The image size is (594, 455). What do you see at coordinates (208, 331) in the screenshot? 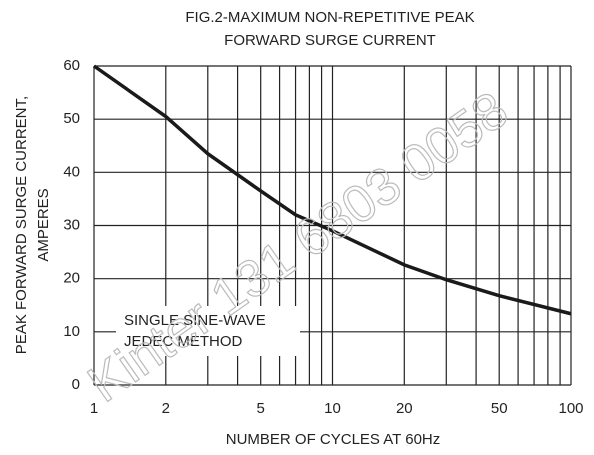
I see `annotation-box` at bounding box center [208, 331].